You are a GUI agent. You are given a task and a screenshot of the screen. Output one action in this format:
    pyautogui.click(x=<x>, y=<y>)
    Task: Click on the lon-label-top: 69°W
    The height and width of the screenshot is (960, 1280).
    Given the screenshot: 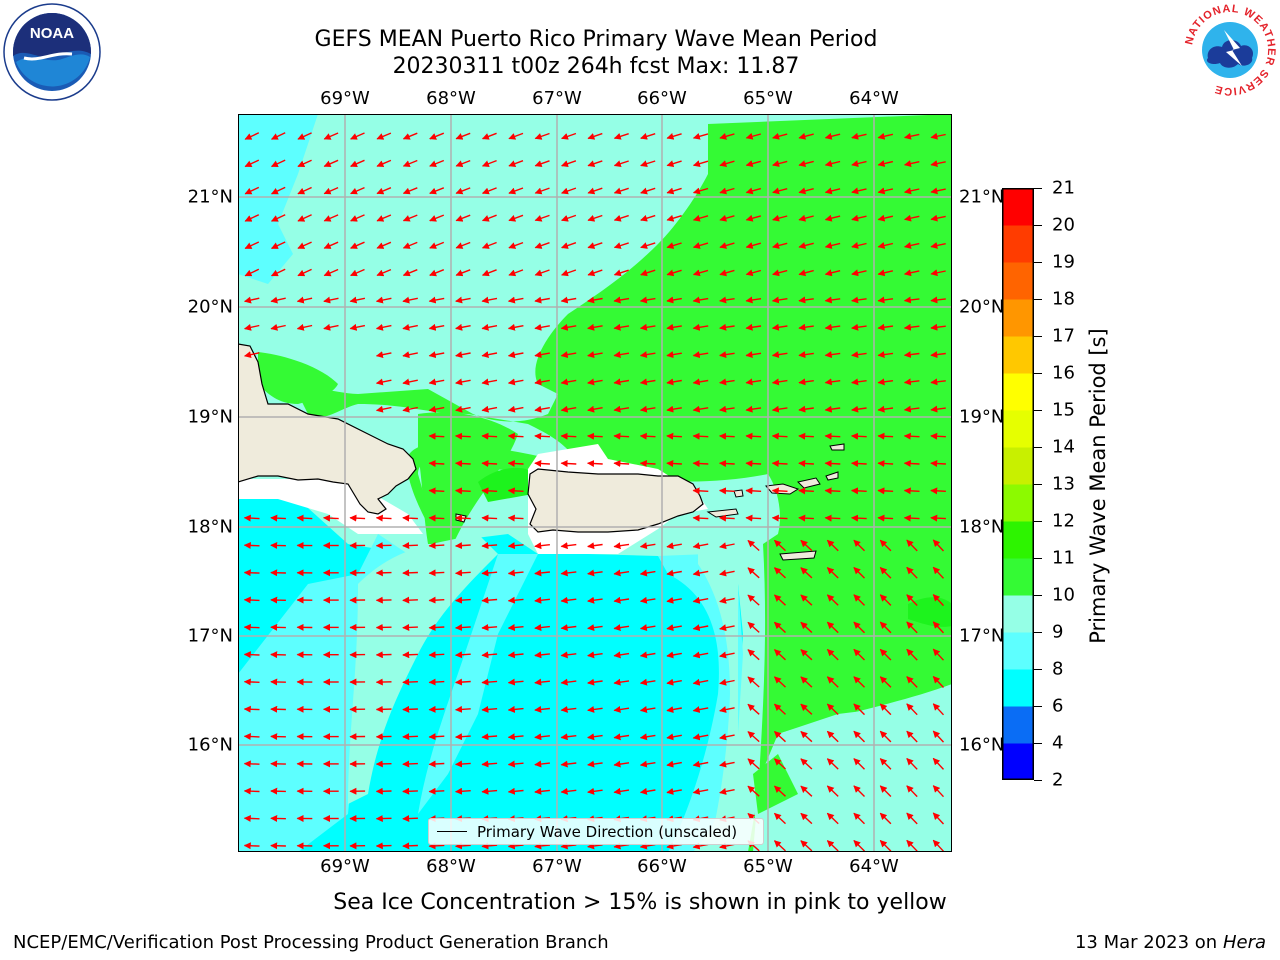 What is the action you would take?
    pyautogui.click(x=345, y=98)
    